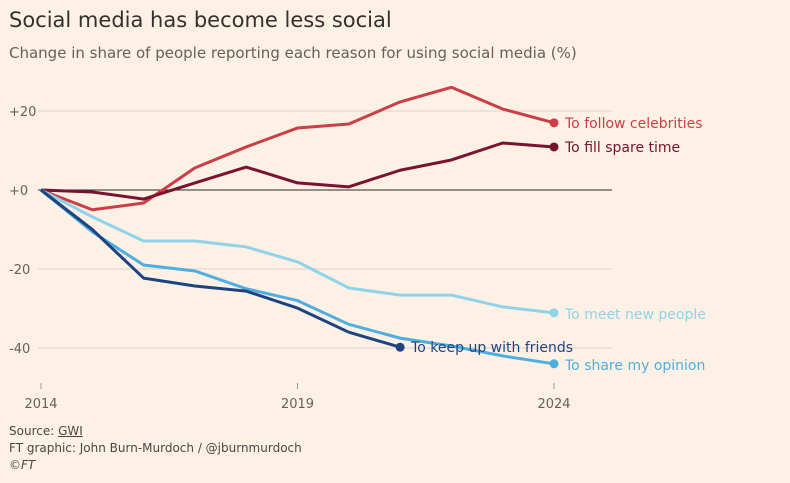  What do you see at coordinates (40, 404) in the screenshot?
I see `x-tick-label: 2014` at bounding box center [40, 404].